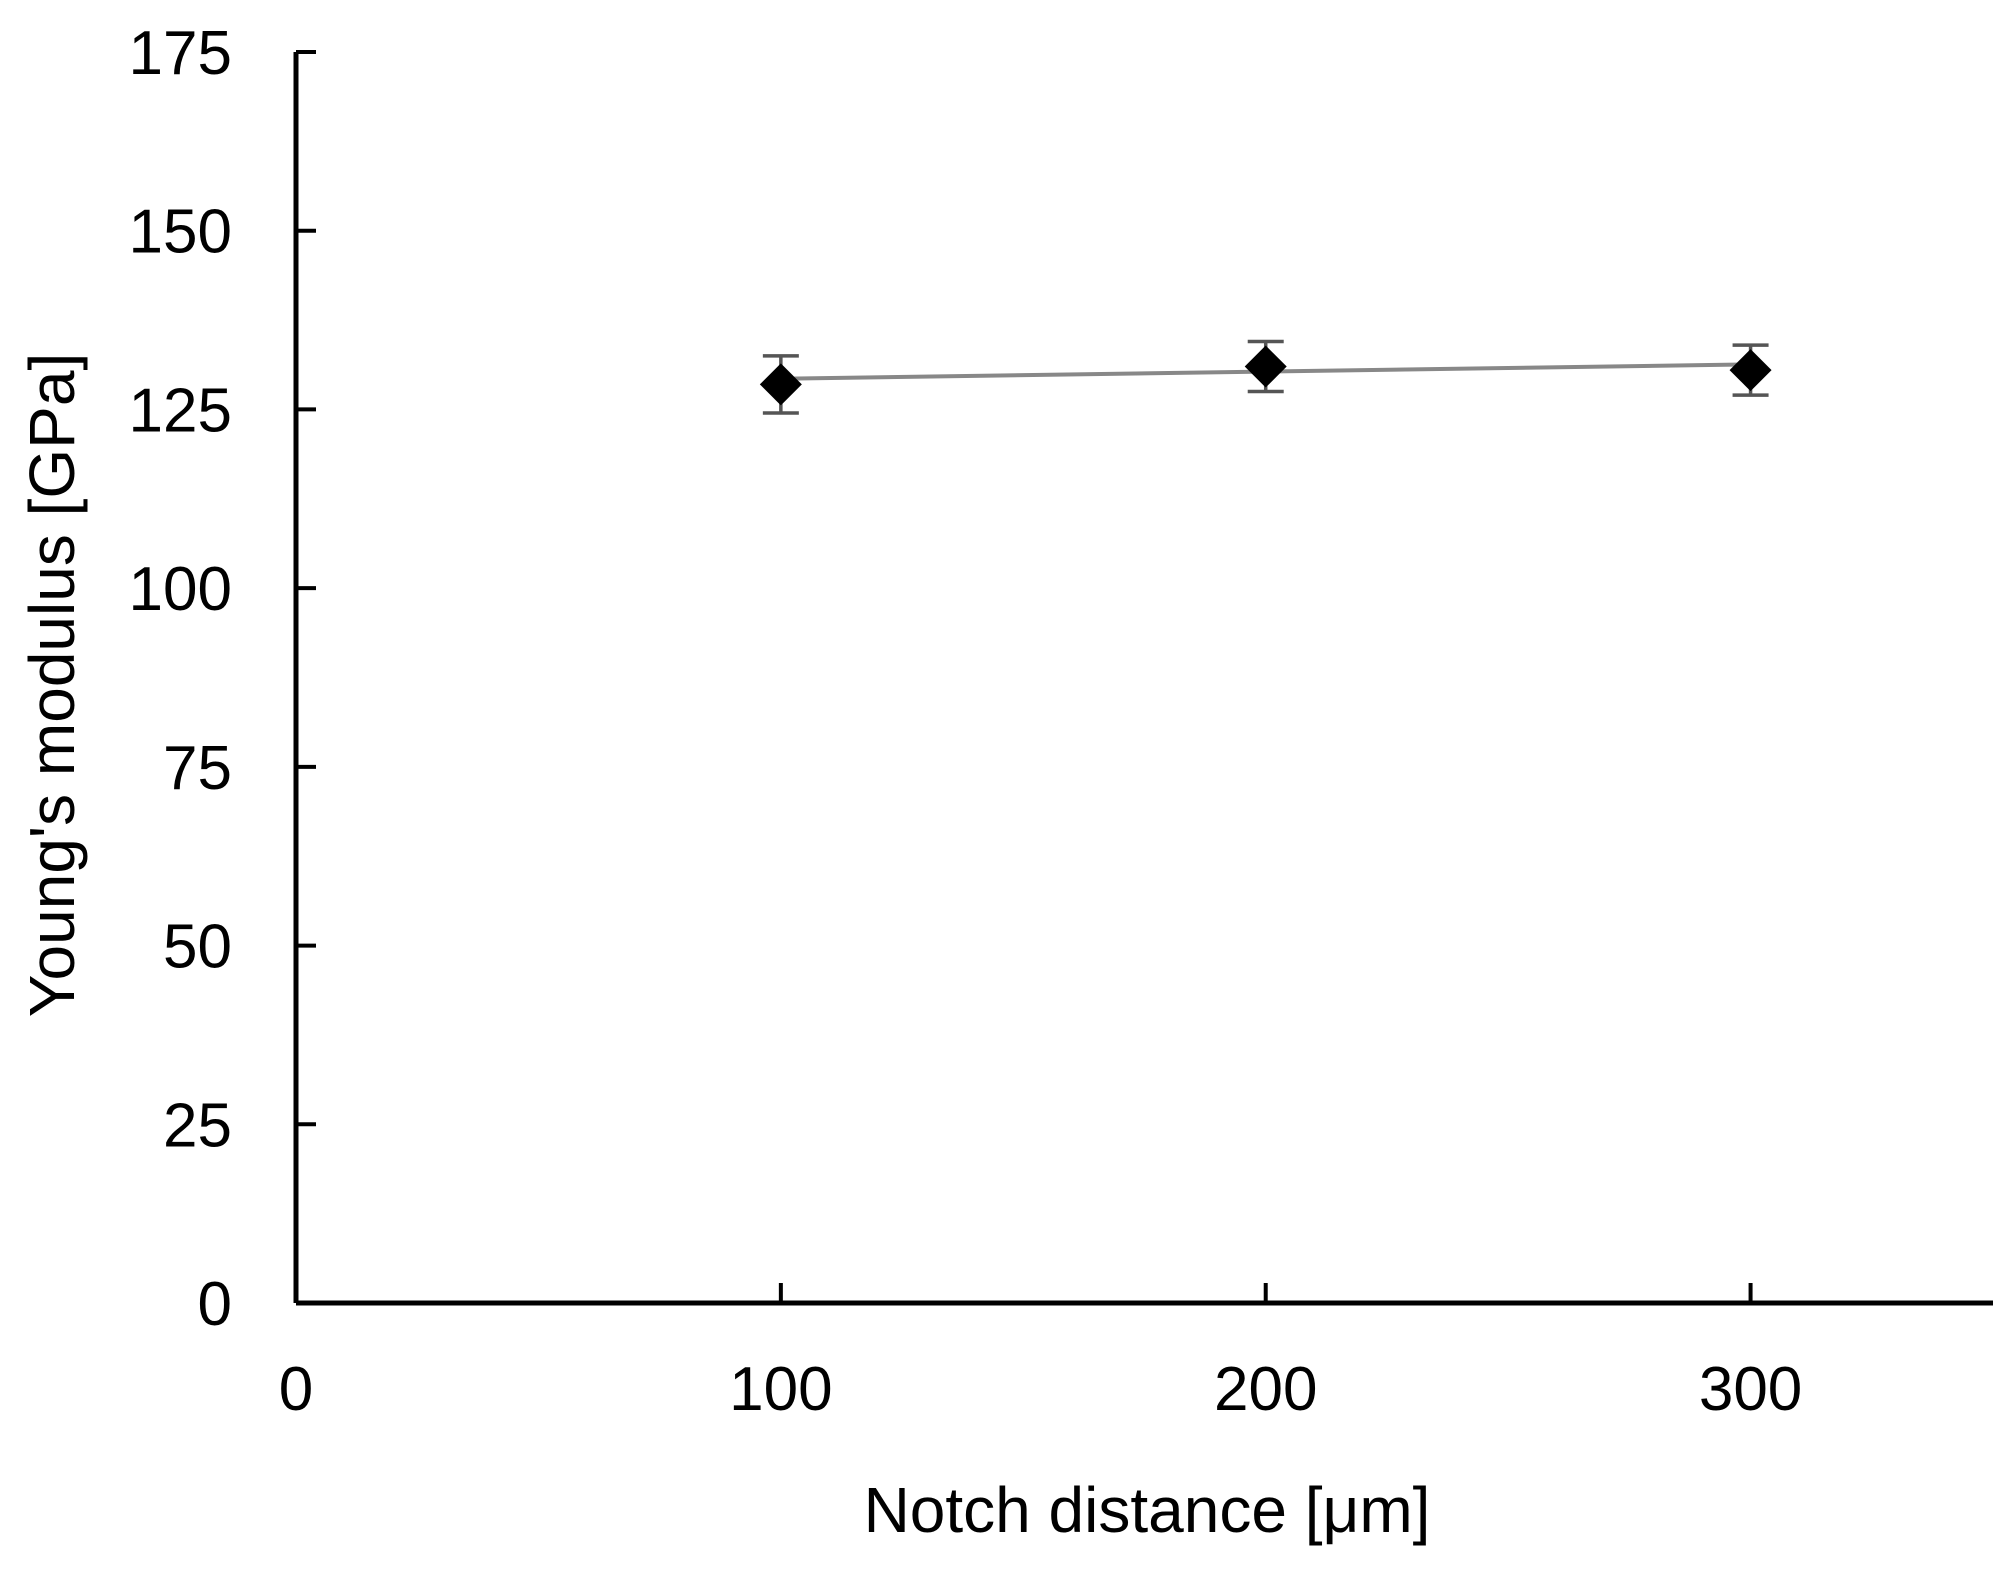 This screenshot has width=2016, height=1571. Describe the element at coordinates (197, 1125) in the screenshot. I see `y-tick-label: 25` at that location.